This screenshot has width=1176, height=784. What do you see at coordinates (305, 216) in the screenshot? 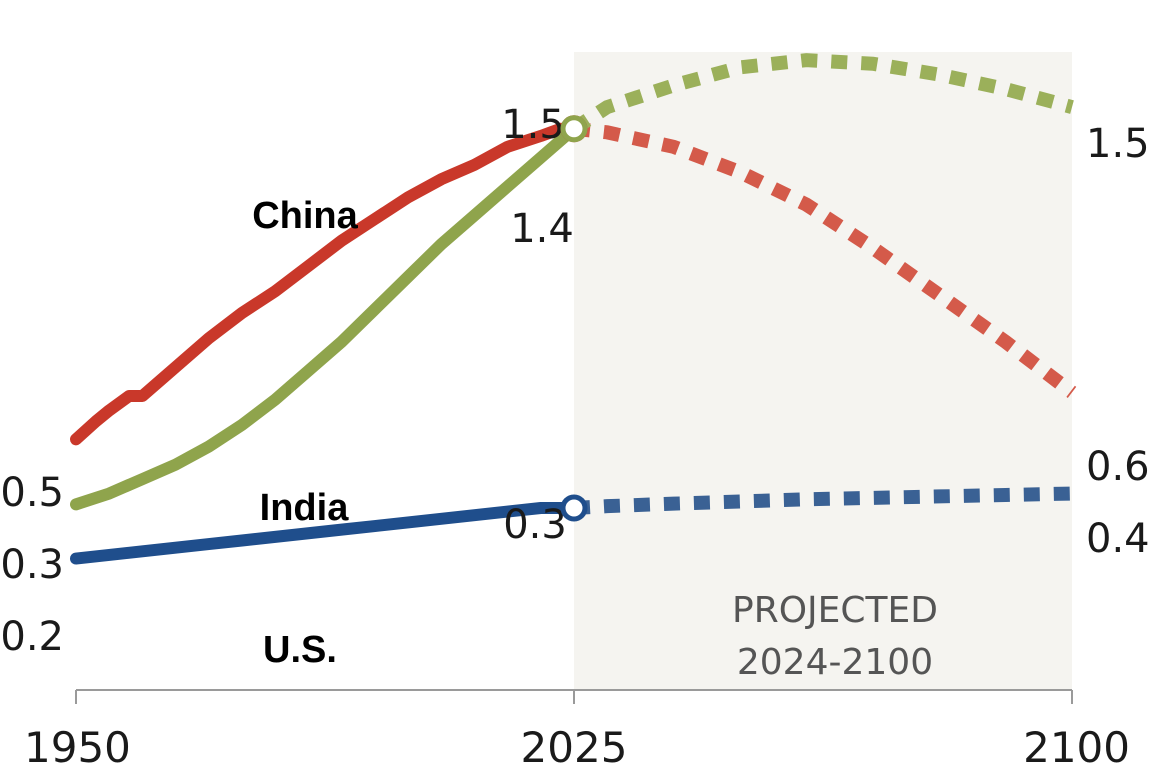
I see `series-name-china: China` at bounding box center [305, 216].